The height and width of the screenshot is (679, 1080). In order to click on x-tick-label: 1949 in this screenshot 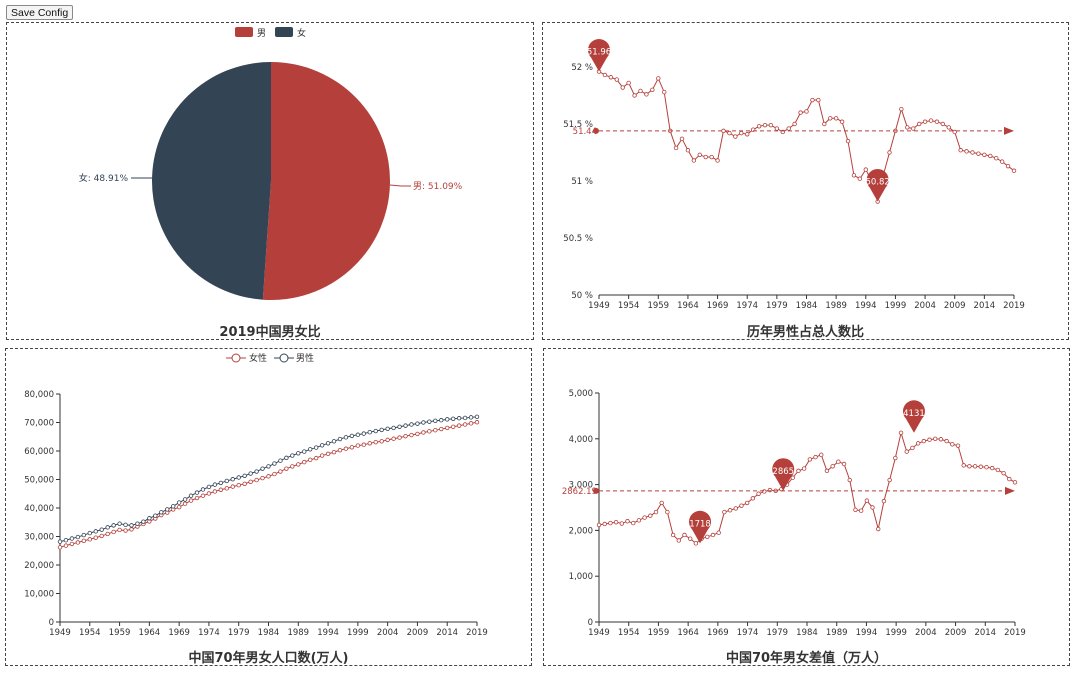, I will do `click(60, 633)`.